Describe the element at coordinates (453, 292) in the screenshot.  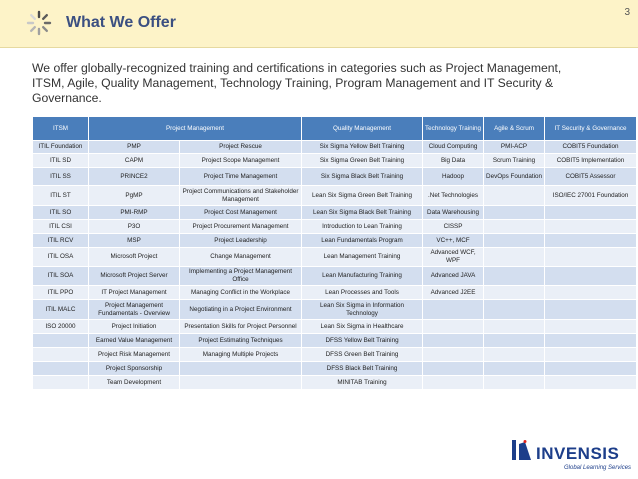
I see `table-cell: Advanced J2EE` at that location.